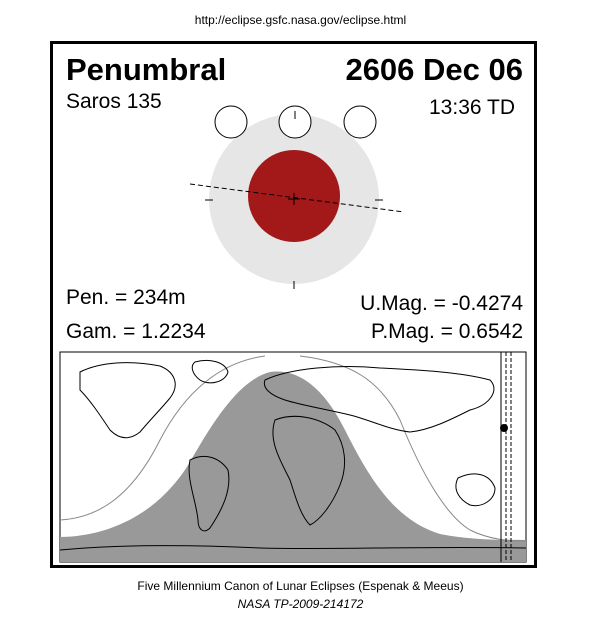  I want to click on penumbral-magnitude: P.Mag. = 0.6542, so click(447, 331).